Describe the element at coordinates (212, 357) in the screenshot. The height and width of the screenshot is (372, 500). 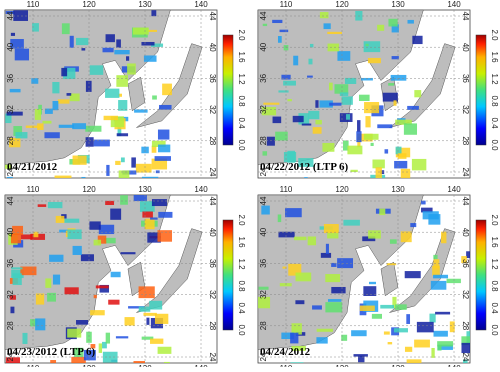
I see `lat-tick-label: 24` at that location.